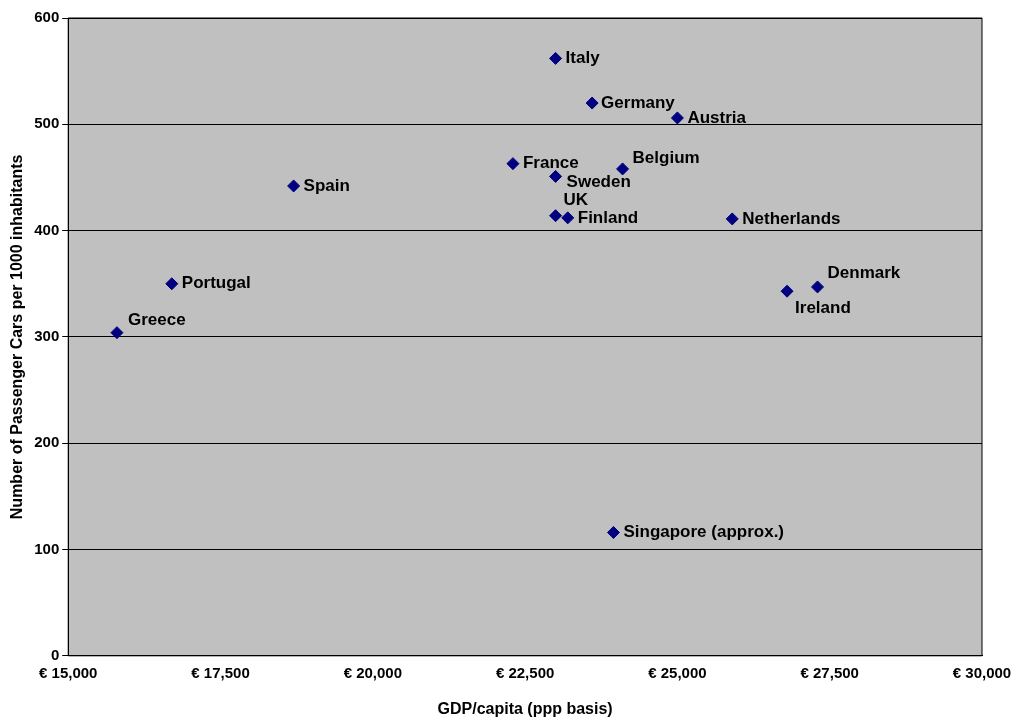 The image size is (1016, 727). I want to click on y-tick-label: 100, so click(47, 548).